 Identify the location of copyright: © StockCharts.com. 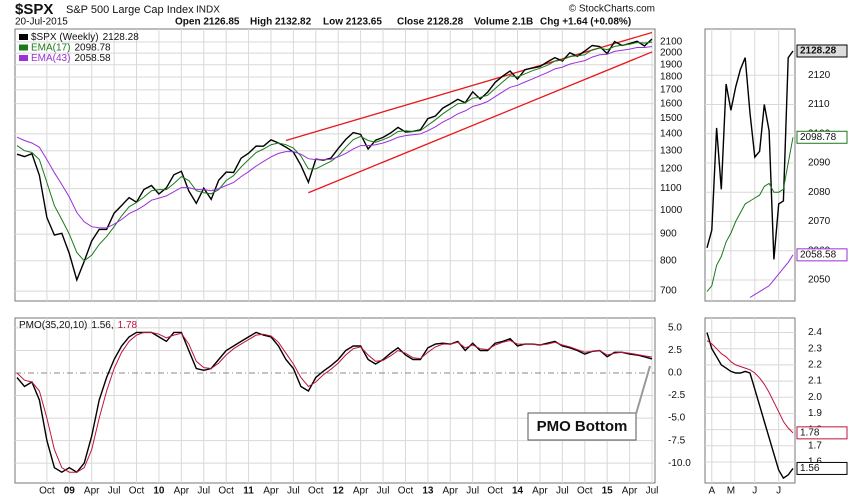
(612, 9).